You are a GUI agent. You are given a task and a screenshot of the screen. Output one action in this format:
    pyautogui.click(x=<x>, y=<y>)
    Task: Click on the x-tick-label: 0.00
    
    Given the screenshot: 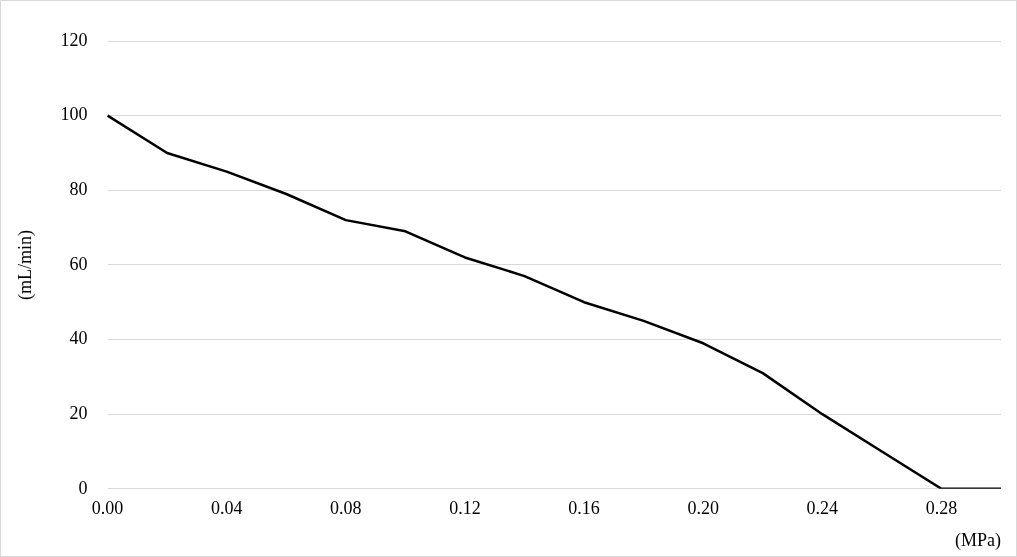 What is the action you would take?
    pyautogui.click(x=107, y=508)
    